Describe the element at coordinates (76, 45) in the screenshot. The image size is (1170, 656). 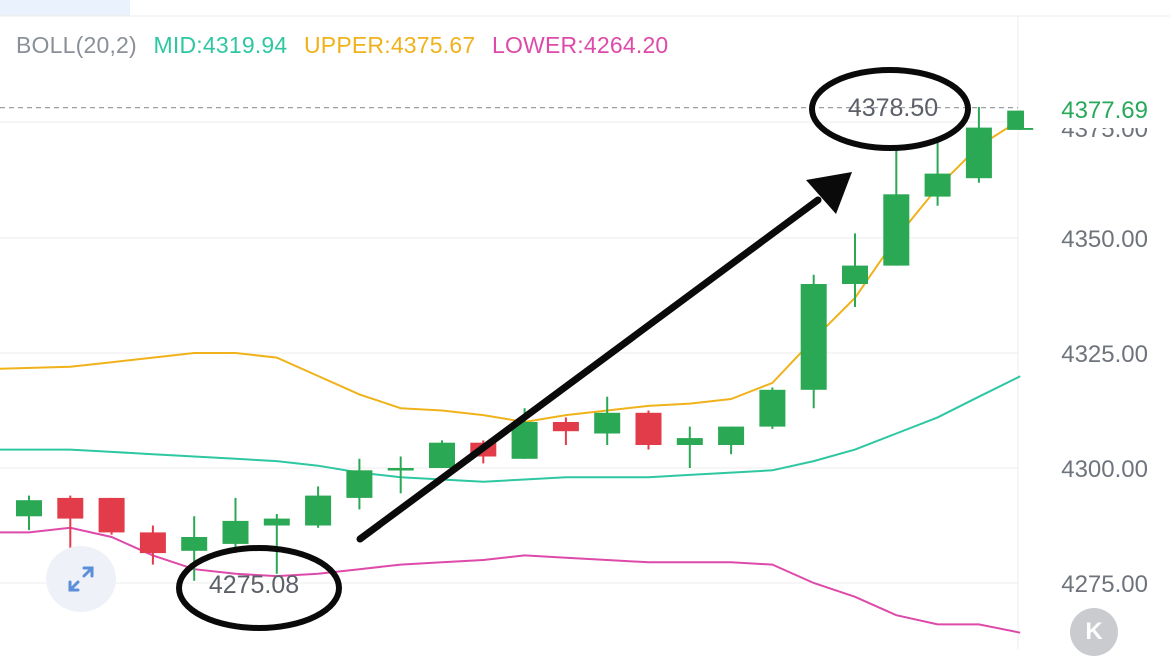
I see `boll-name: BOLL(20,2)` at that location.